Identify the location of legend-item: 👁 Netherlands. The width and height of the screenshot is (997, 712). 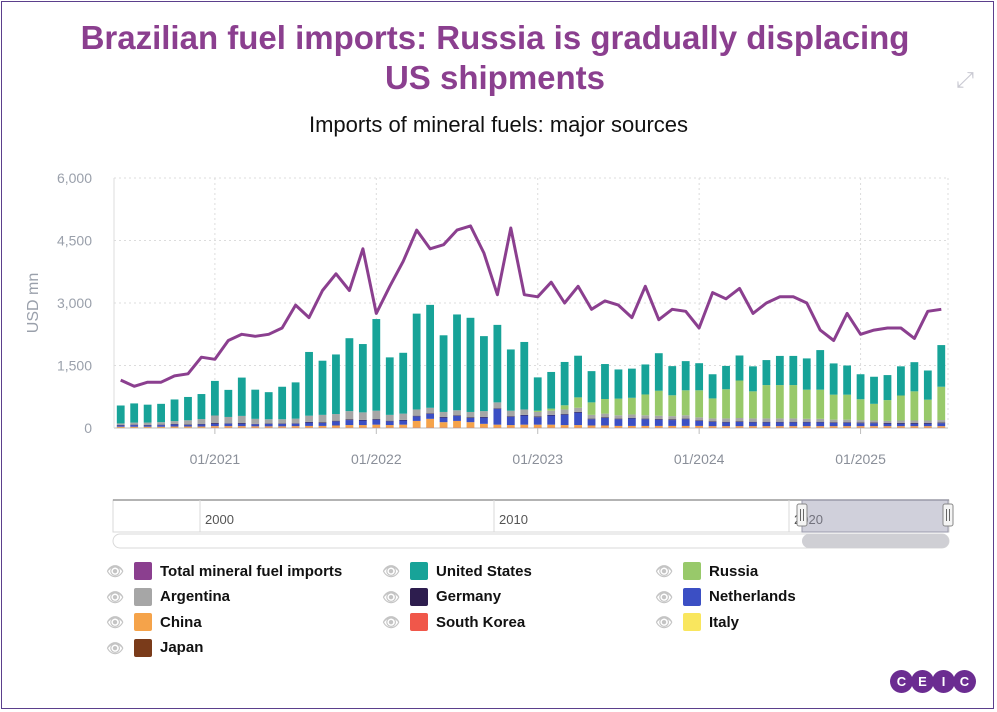
(725, 597).